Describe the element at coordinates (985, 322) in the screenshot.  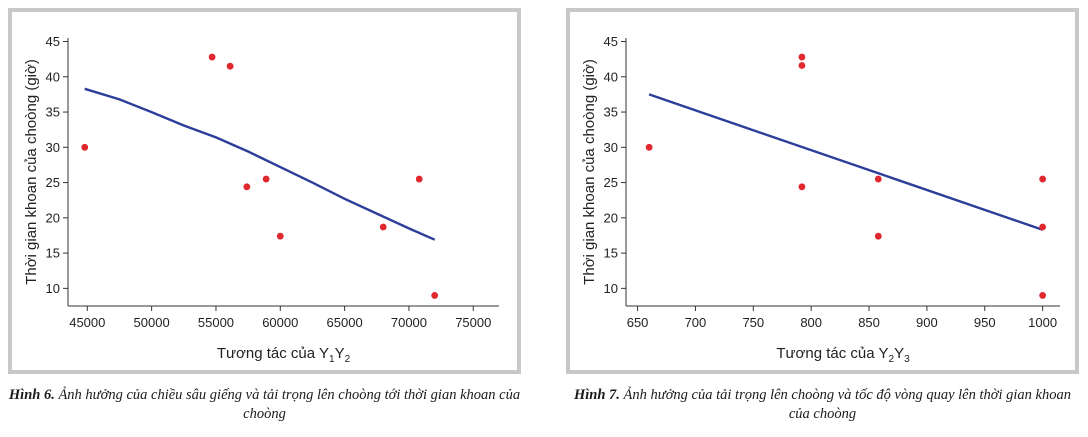
I see `fig7-x-tick-label: 950` at that location.